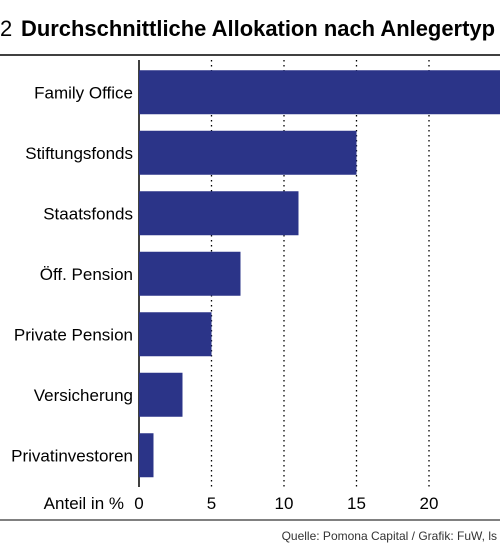  What do you see at coordinates (72, 455) in the screenshot?
I see `category-label-privatinvestoren: Privatinvestoren` at bounding box center [72, 455].